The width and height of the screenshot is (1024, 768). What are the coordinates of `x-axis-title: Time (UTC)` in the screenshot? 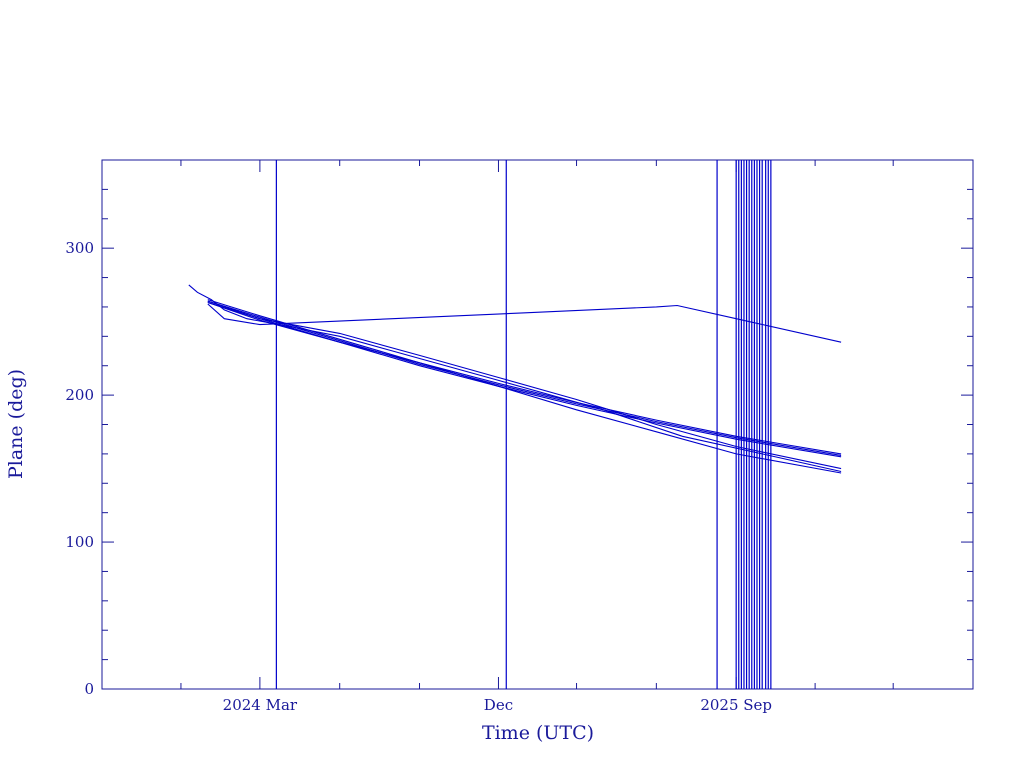 It's located at (538, 733).